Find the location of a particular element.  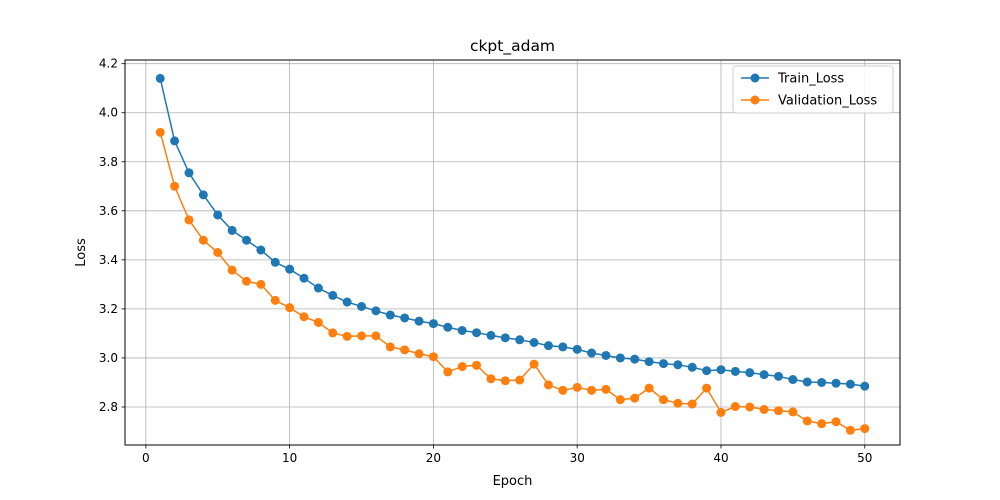

legend-label-validation-loss: Validation_Loss is located at coordinates (827, 101).